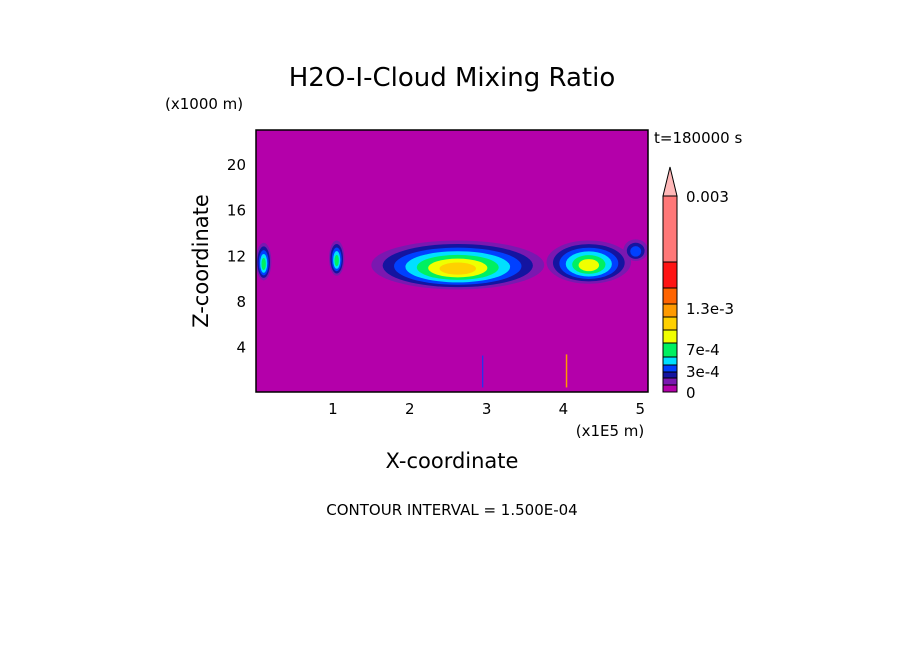 The height and width of the screenshot is (654, 904). Describe the element at coordinates (452, 78) in the screenshot. I see `chart-title: H2O-I-Cloud Mixing Ratio` at that location.